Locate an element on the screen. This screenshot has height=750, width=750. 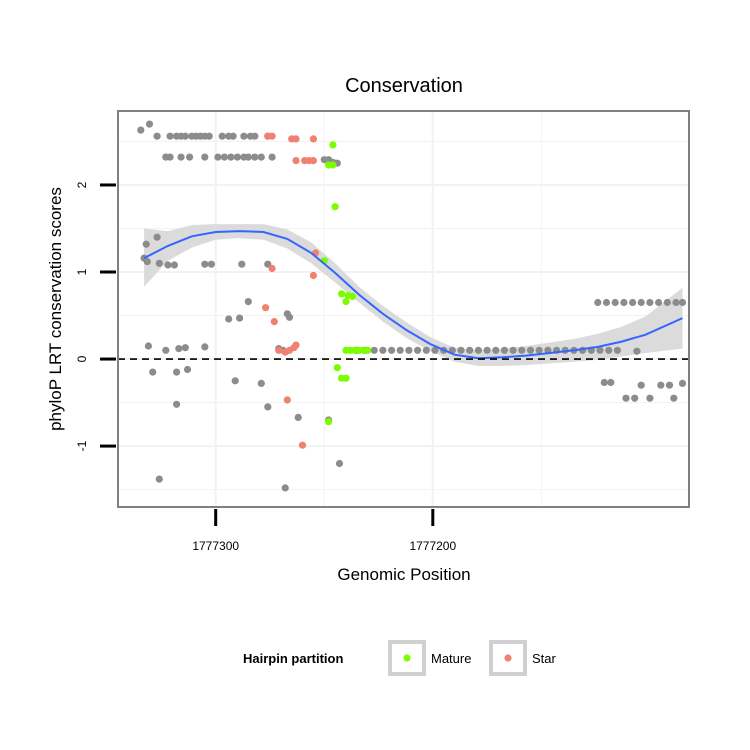
legend-item-mature: Mature is located at coordinates (429, 658).